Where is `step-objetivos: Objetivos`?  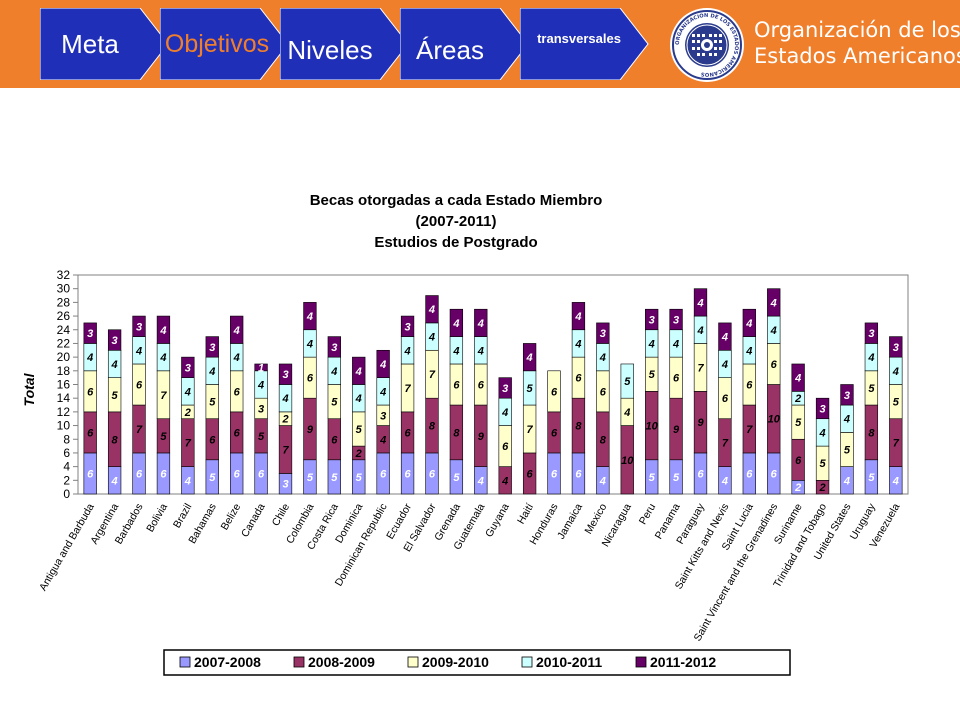 step-objetivos: Objetivos is located at coordinates (225, 44).